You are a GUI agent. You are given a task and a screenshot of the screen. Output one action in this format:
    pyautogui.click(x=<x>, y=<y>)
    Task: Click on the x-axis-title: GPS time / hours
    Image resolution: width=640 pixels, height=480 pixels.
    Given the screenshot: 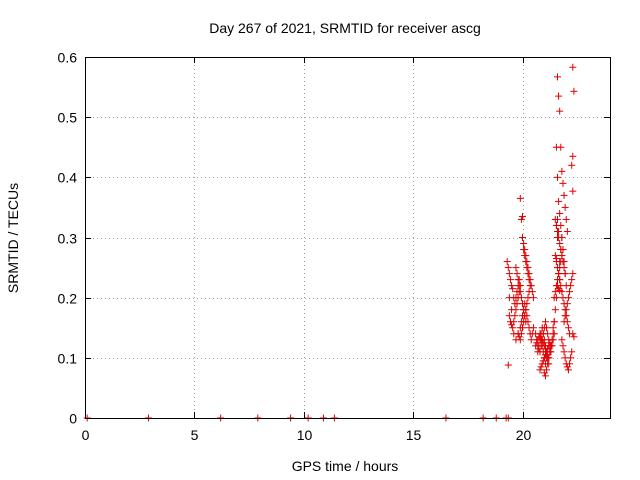 What is the action you would take?
    pyautogui.click(x=345, y=466)
    